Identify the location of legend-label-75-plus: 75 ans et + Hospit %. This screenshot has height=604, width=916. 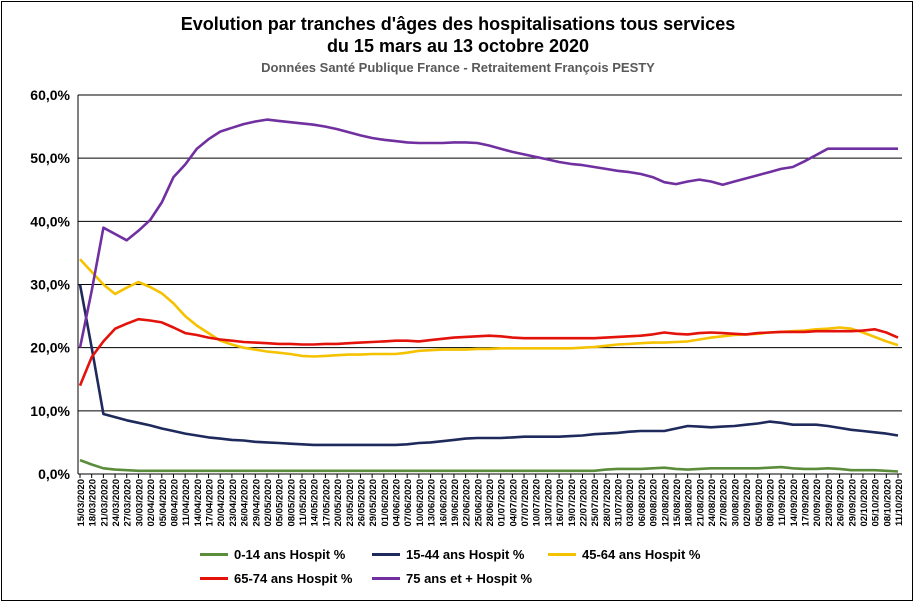
(469, 578).